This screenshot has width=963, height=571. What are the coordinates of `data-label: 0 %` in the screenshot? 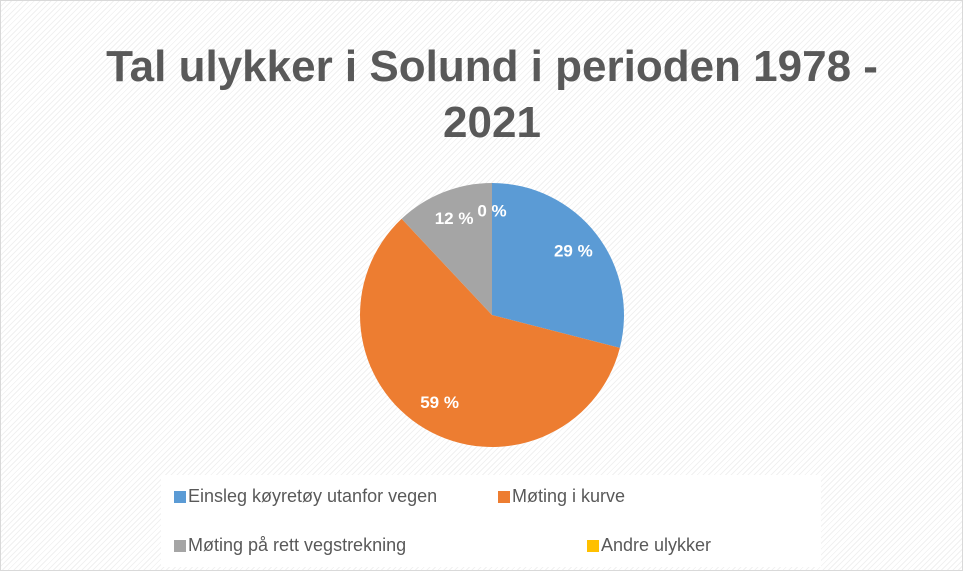 It's located at (491, 211).